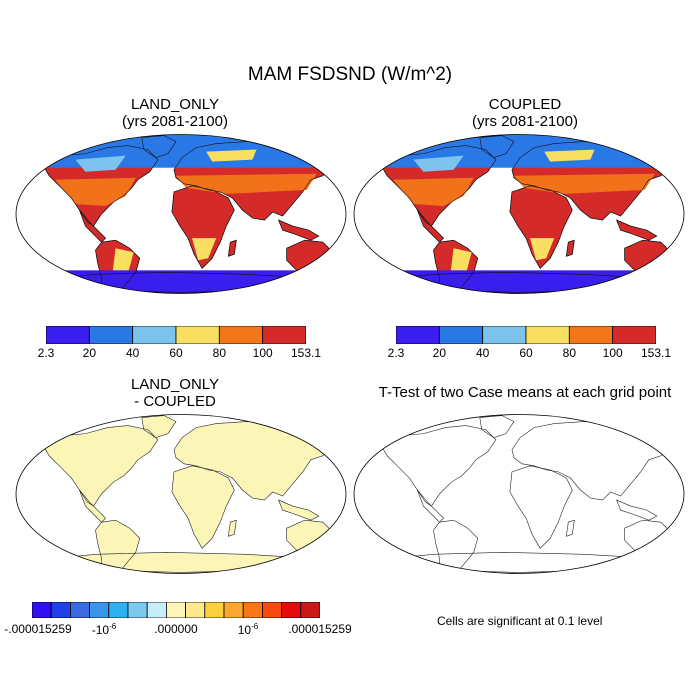 This screenshot has height=700, width=700. I want to click on land-only-title-line1: LAND_ONLY, so click(175, 104).